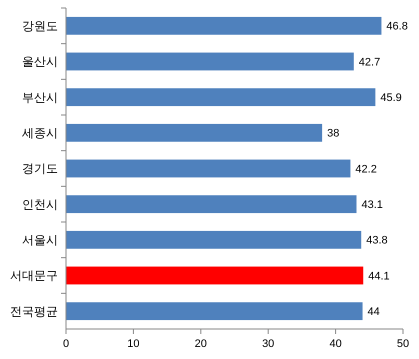 Image resolution: width=419 pixels, height=359 pixels. What do you see at coordinates (379, 276) in the screenshot?
I see `data-label: 44.1` at bounding box center [379, 276].